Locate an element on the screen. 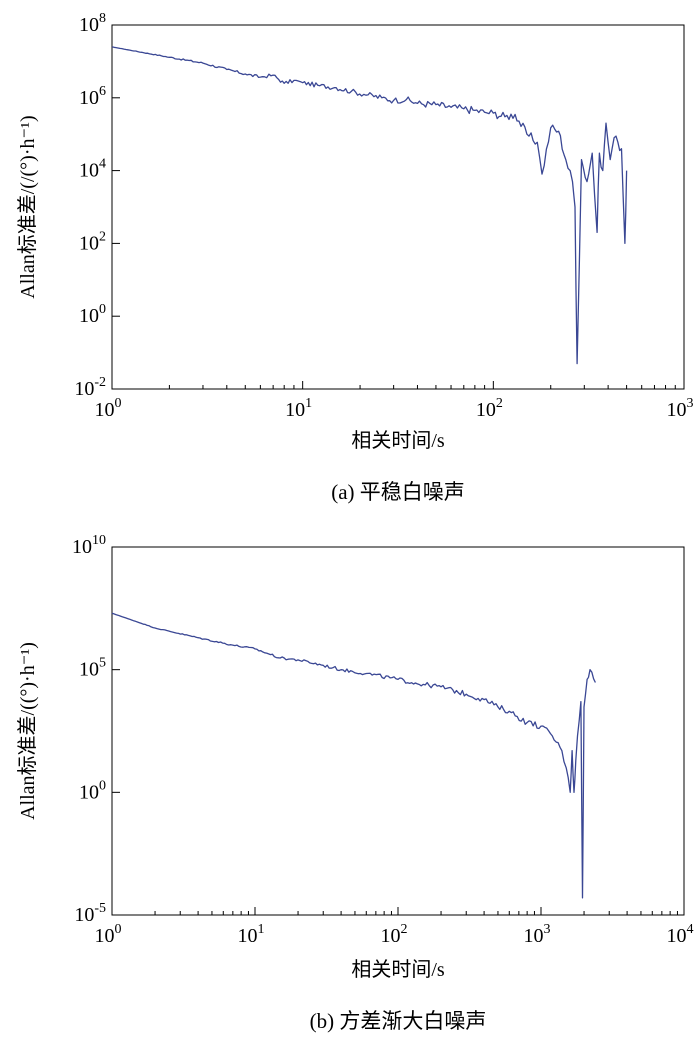 The image size is (700, 1042). x-axis-label-a: 相关时间/s is located at coordinates (398, 440).